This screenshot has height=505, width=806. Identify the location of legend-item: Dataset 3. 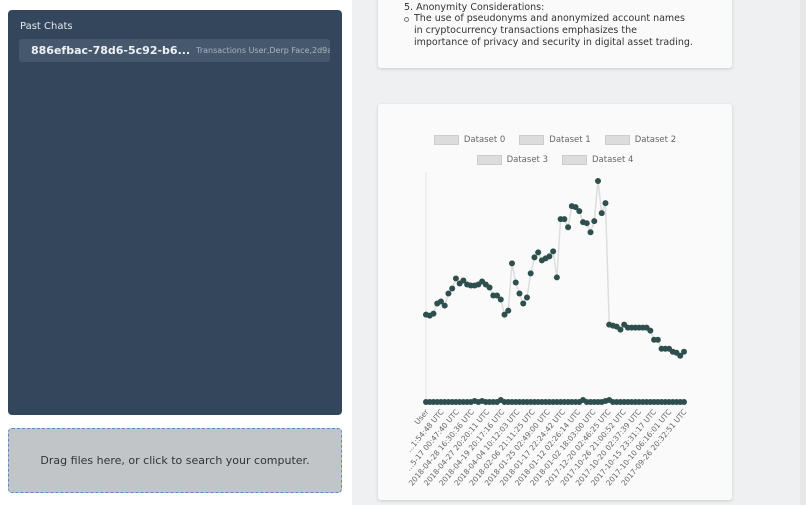
(512, 160).